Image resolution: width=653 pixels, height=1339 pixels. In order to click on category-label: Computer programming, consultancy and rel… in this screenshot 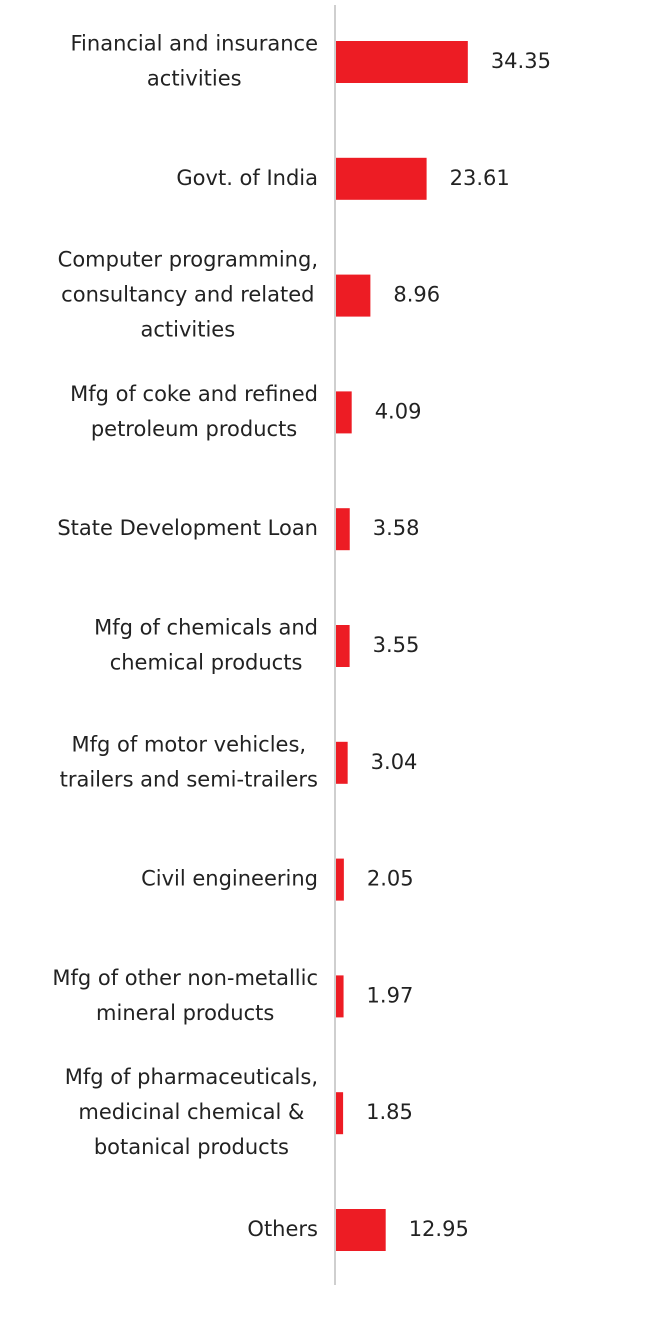, I will do `click(188, 295)`.